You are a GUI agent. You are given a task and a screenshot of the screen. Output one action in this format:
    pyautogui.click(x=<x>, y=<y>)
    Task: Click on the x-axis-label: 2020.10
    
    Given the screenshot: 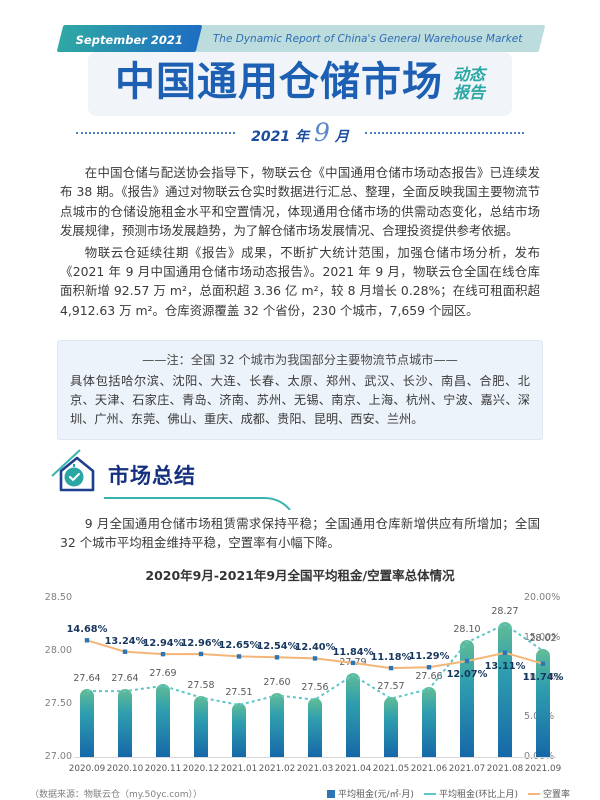 What is the action you would take?
    pyautogui.click(x=125, y=769)
    